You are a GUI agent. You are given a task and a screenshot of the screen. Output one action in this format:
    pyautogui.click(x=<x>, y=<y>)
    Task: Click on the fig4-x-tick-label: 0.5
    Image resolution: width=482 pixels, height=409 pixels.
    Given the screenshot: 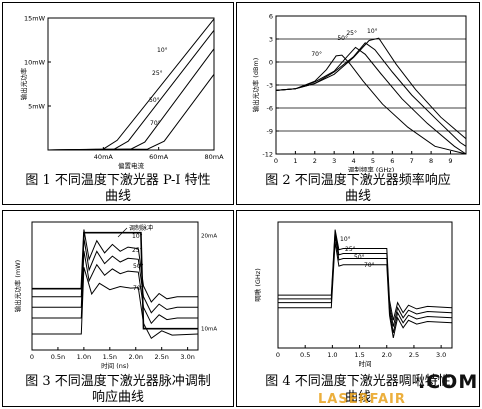 What is the action you would take?
    pyautogui.click(x=305, y=355)
    